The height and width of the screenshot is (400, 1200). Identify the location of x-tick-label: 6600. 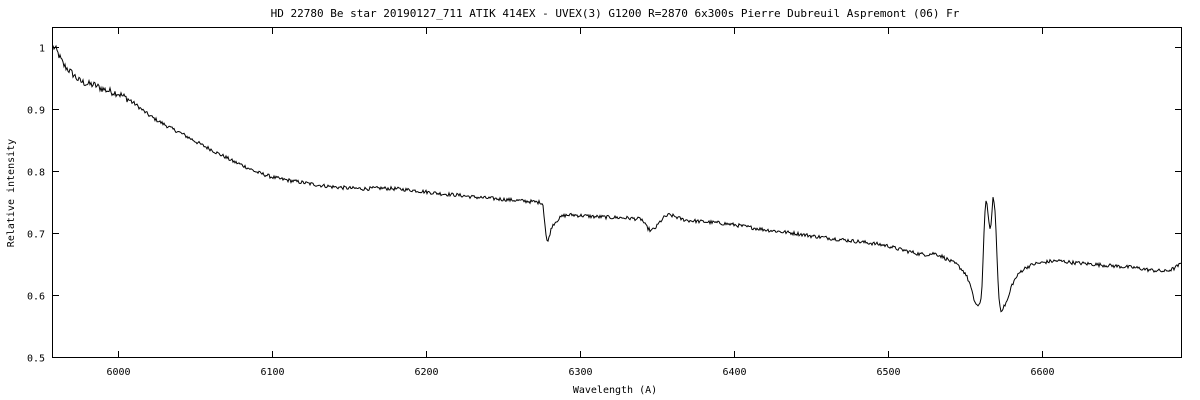
(1042, 372).